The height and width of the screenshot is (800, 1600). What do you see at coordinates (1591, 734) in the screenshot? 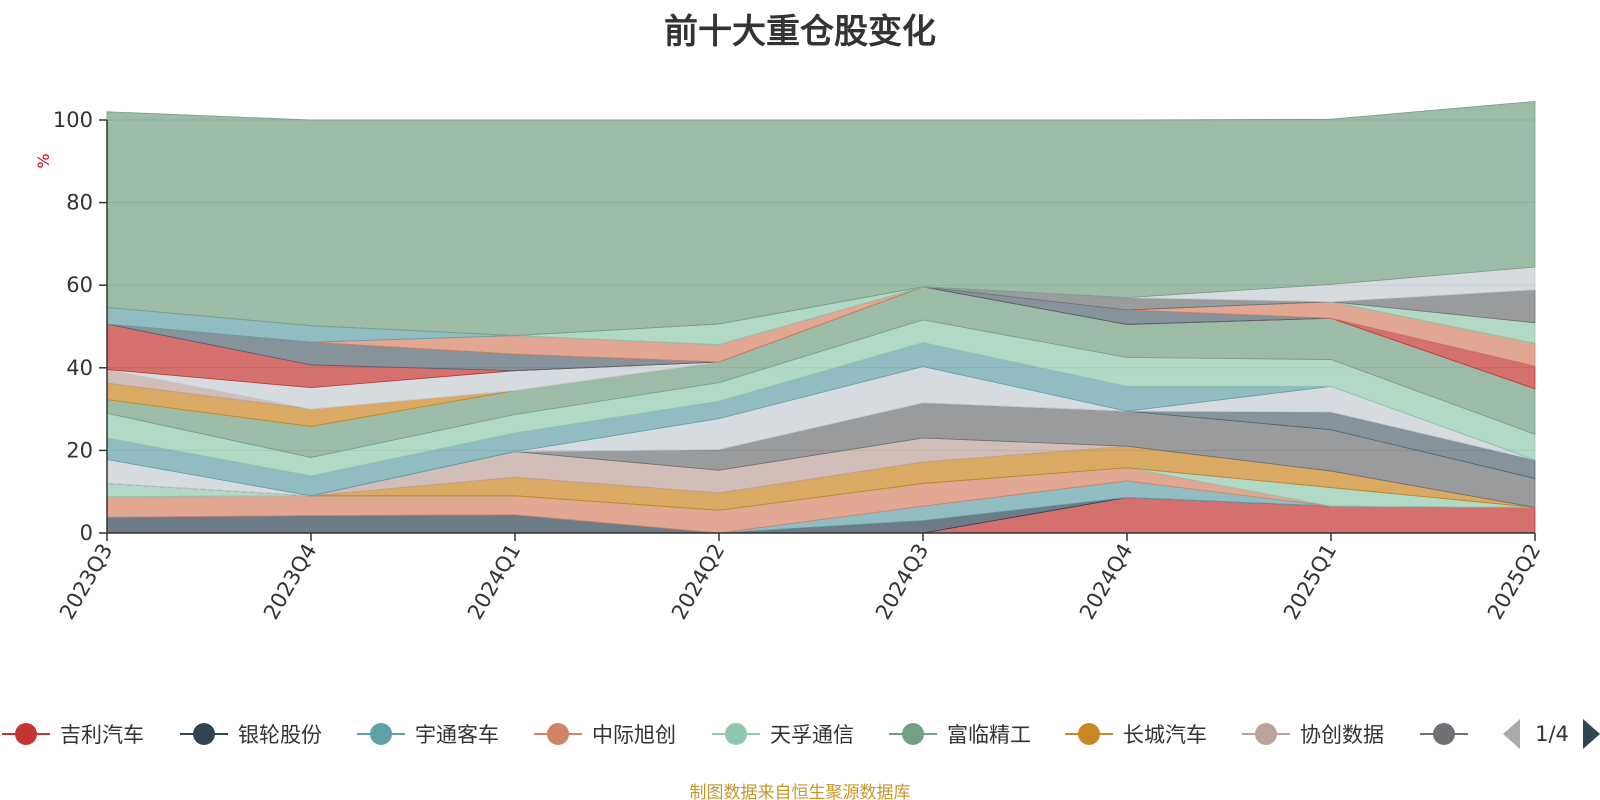
I see `triangle-right-icon` at bounding box center [1591, 734].